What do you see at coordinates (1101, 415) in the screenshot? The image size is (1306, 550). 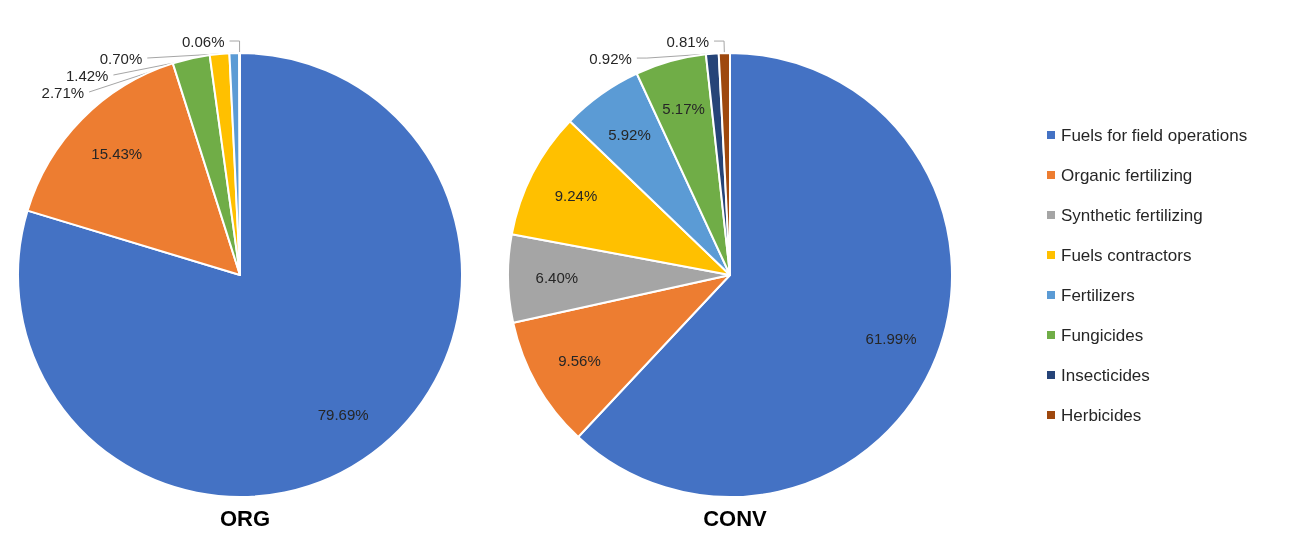 I see `legend-label: Herbicides` at bounding box center [1101, 415].